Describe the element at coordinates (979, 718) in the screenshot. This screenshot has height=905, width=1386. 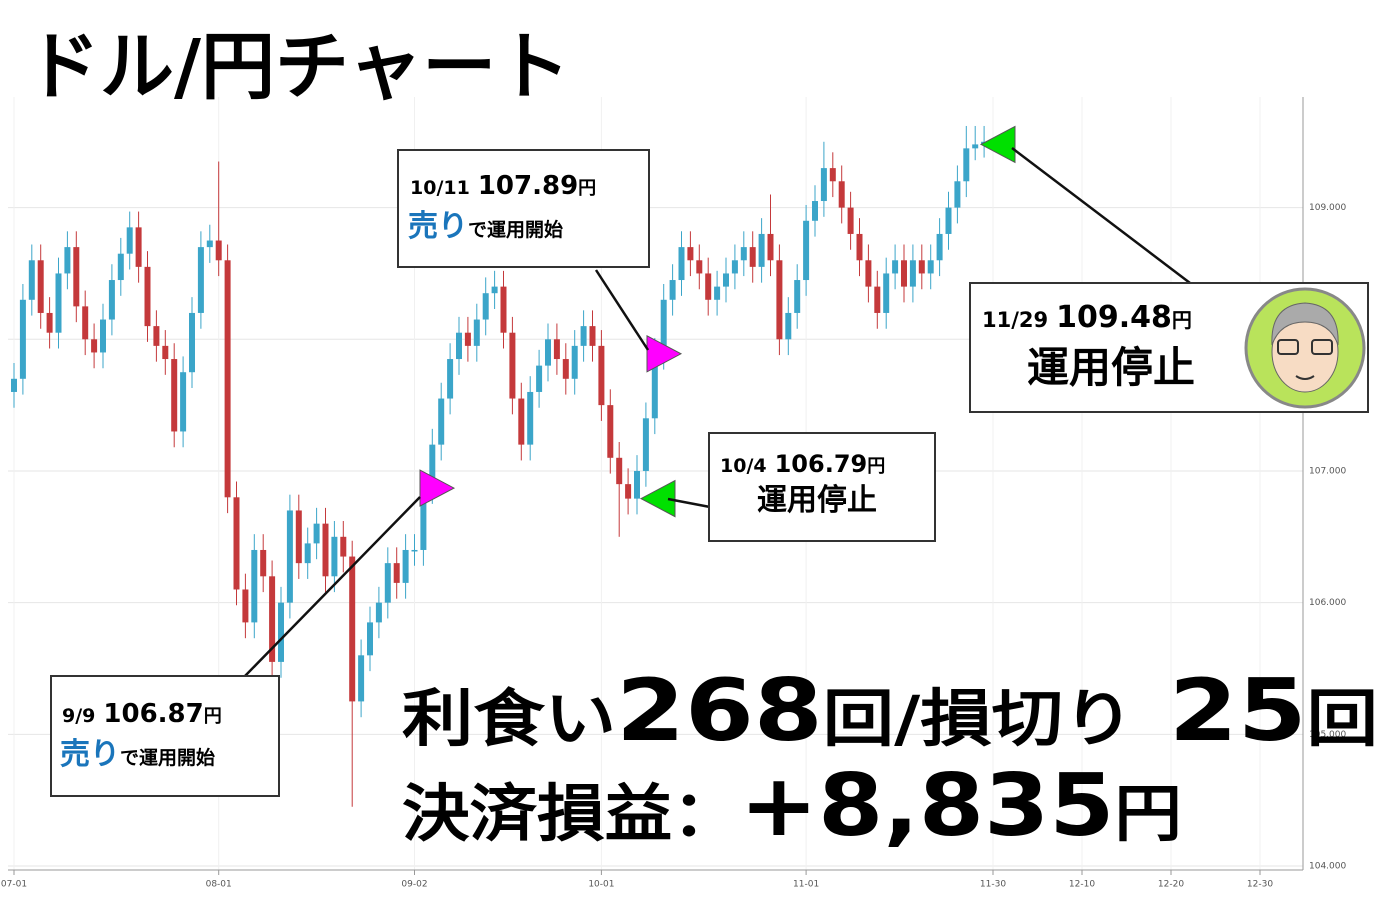
I see `stats-separator: 回/損切り` at that location.